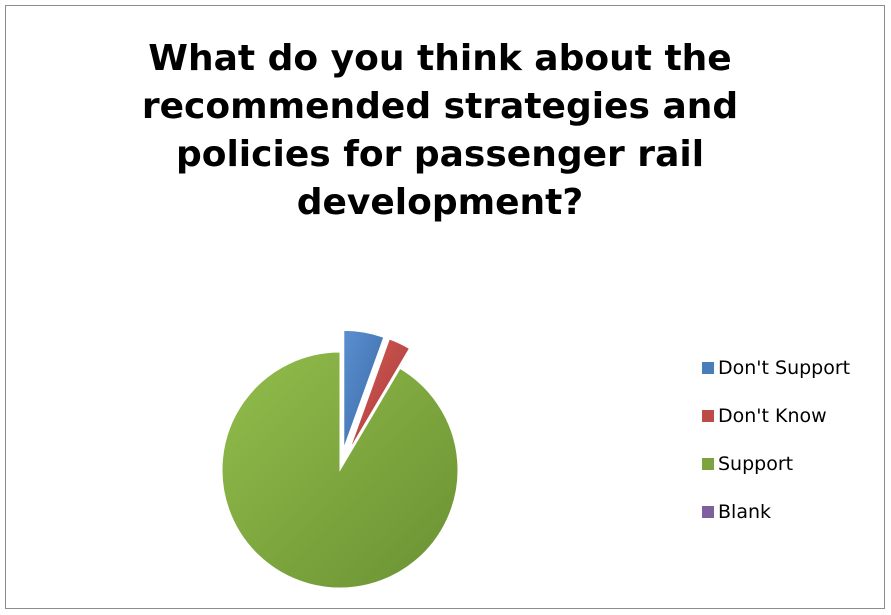 The image size is (891, 615). What do you see at coordinates (784, 368) in the screenshot?
I see `legend-label-dont-support: Don't Support` at bounding box center [784, 368].